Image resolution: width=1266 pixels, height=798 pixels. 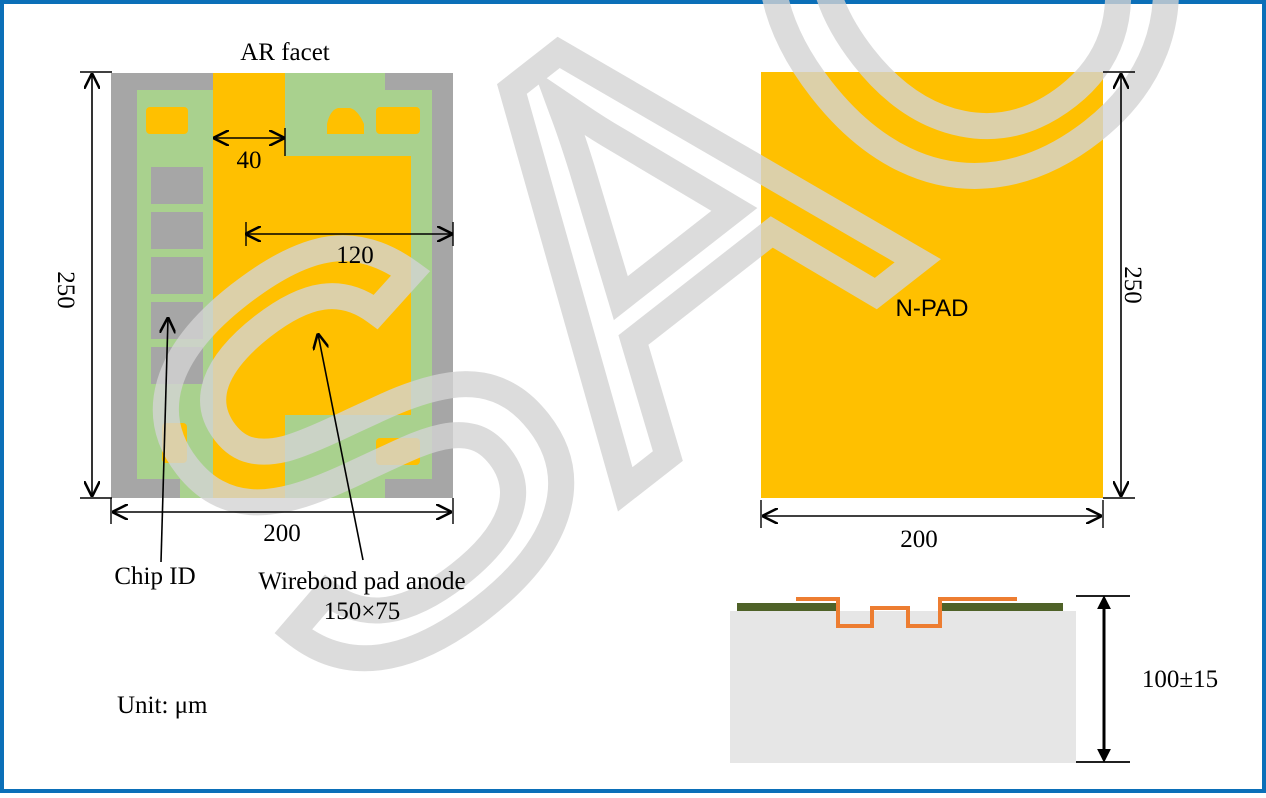 I want to click on cross-section, so click(x=903, y=680).